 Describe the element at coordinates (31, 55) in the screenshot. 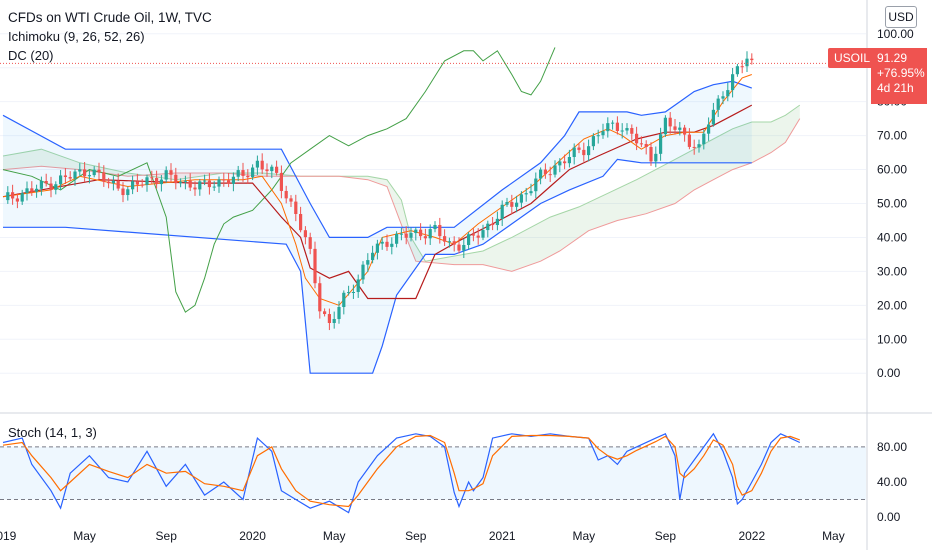

I see `donchian-legend: DC (20)` at that location.